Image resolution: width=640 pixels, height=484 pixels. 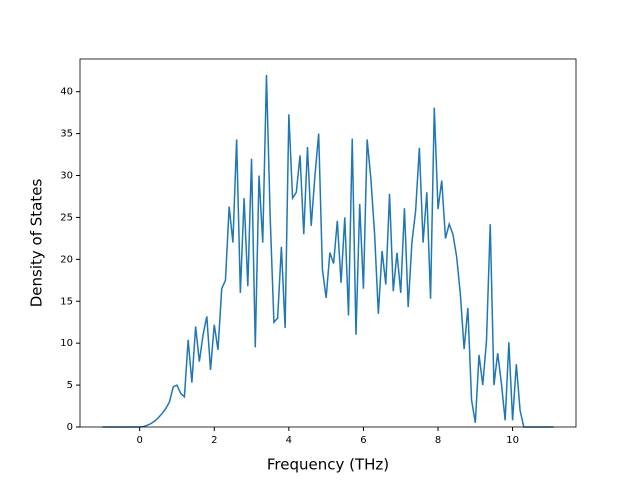 I want to click on y-tick-label: 15, so click(x=66, y=301).